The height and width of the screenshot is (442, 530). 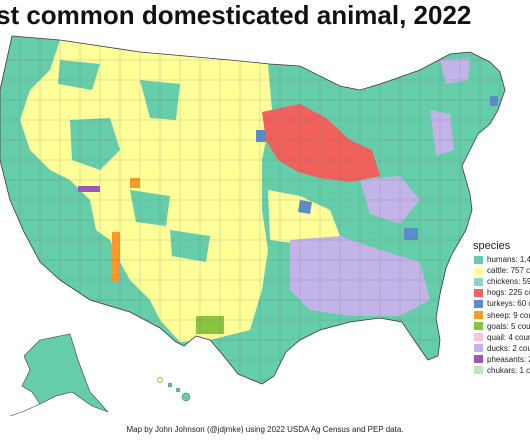 What do you see at coordinates (508, 271) in the screenshot?
I see `legend-label: cattle: 757 c` at bounding box center [508, 271].